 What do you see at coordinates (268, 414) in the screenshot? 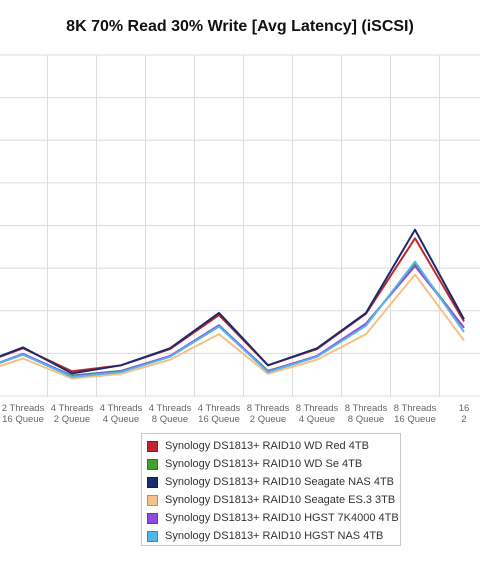
I see `x-tick-label: 8 Threads 2 Queue` at bounding box center [268, 414].